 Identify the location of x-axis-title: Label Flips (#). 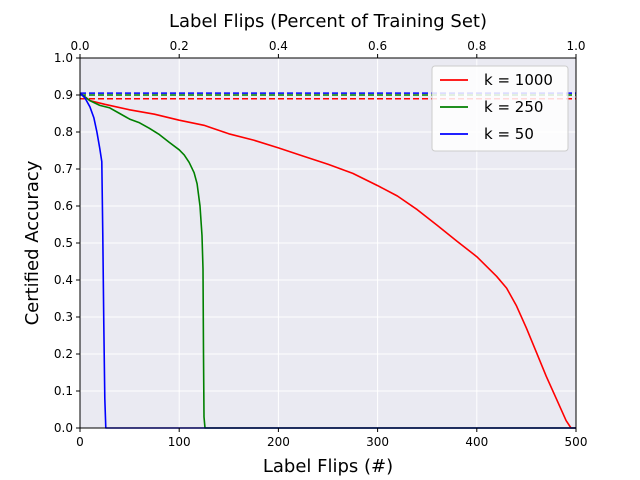
(328, 466).